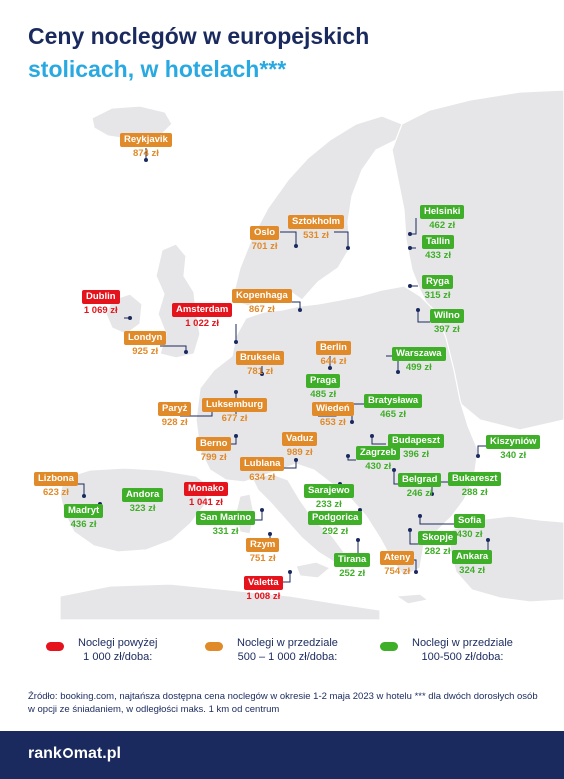  I want to click on title-line-1: Ceny noclegów w europejskich, so click(199, 36).